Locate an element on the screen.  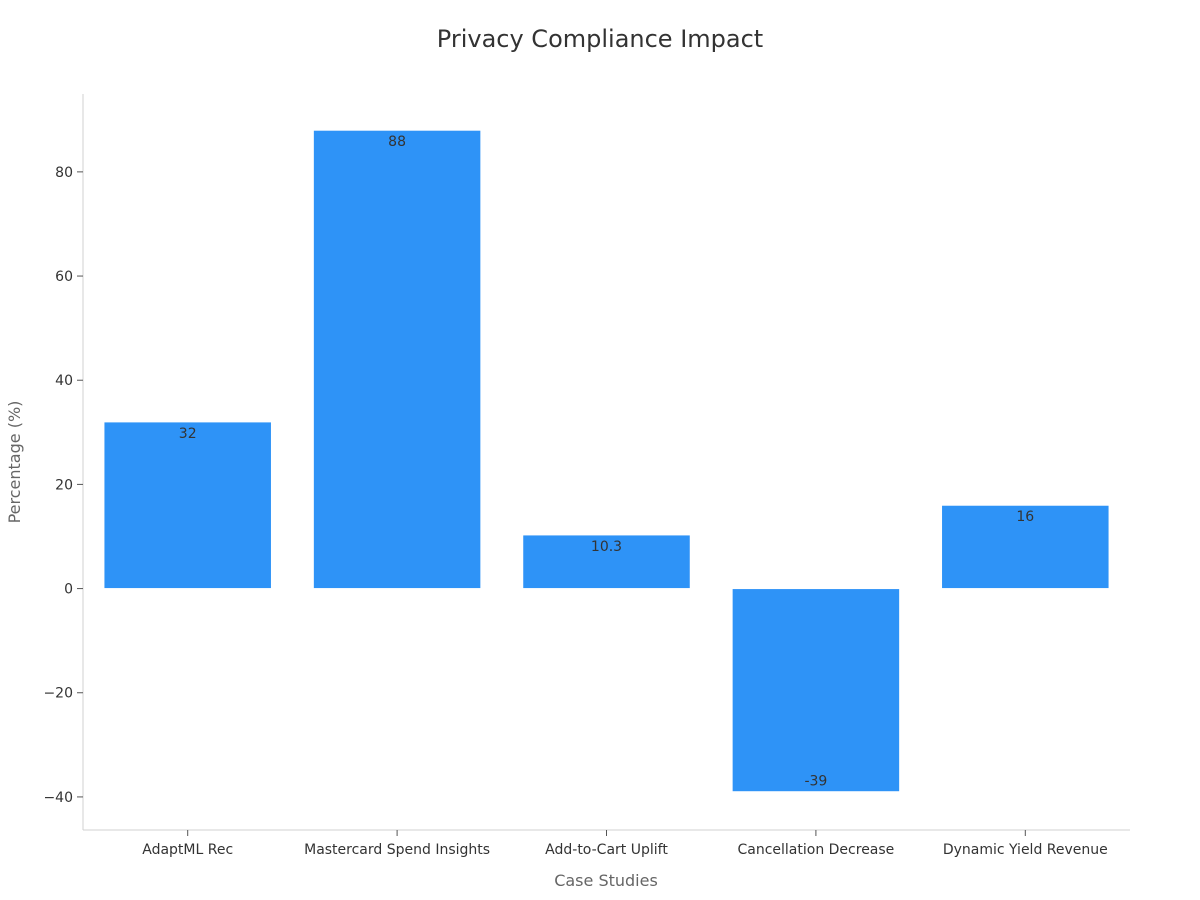
bar-value-label: 88 is located at coordinates (397, 142).